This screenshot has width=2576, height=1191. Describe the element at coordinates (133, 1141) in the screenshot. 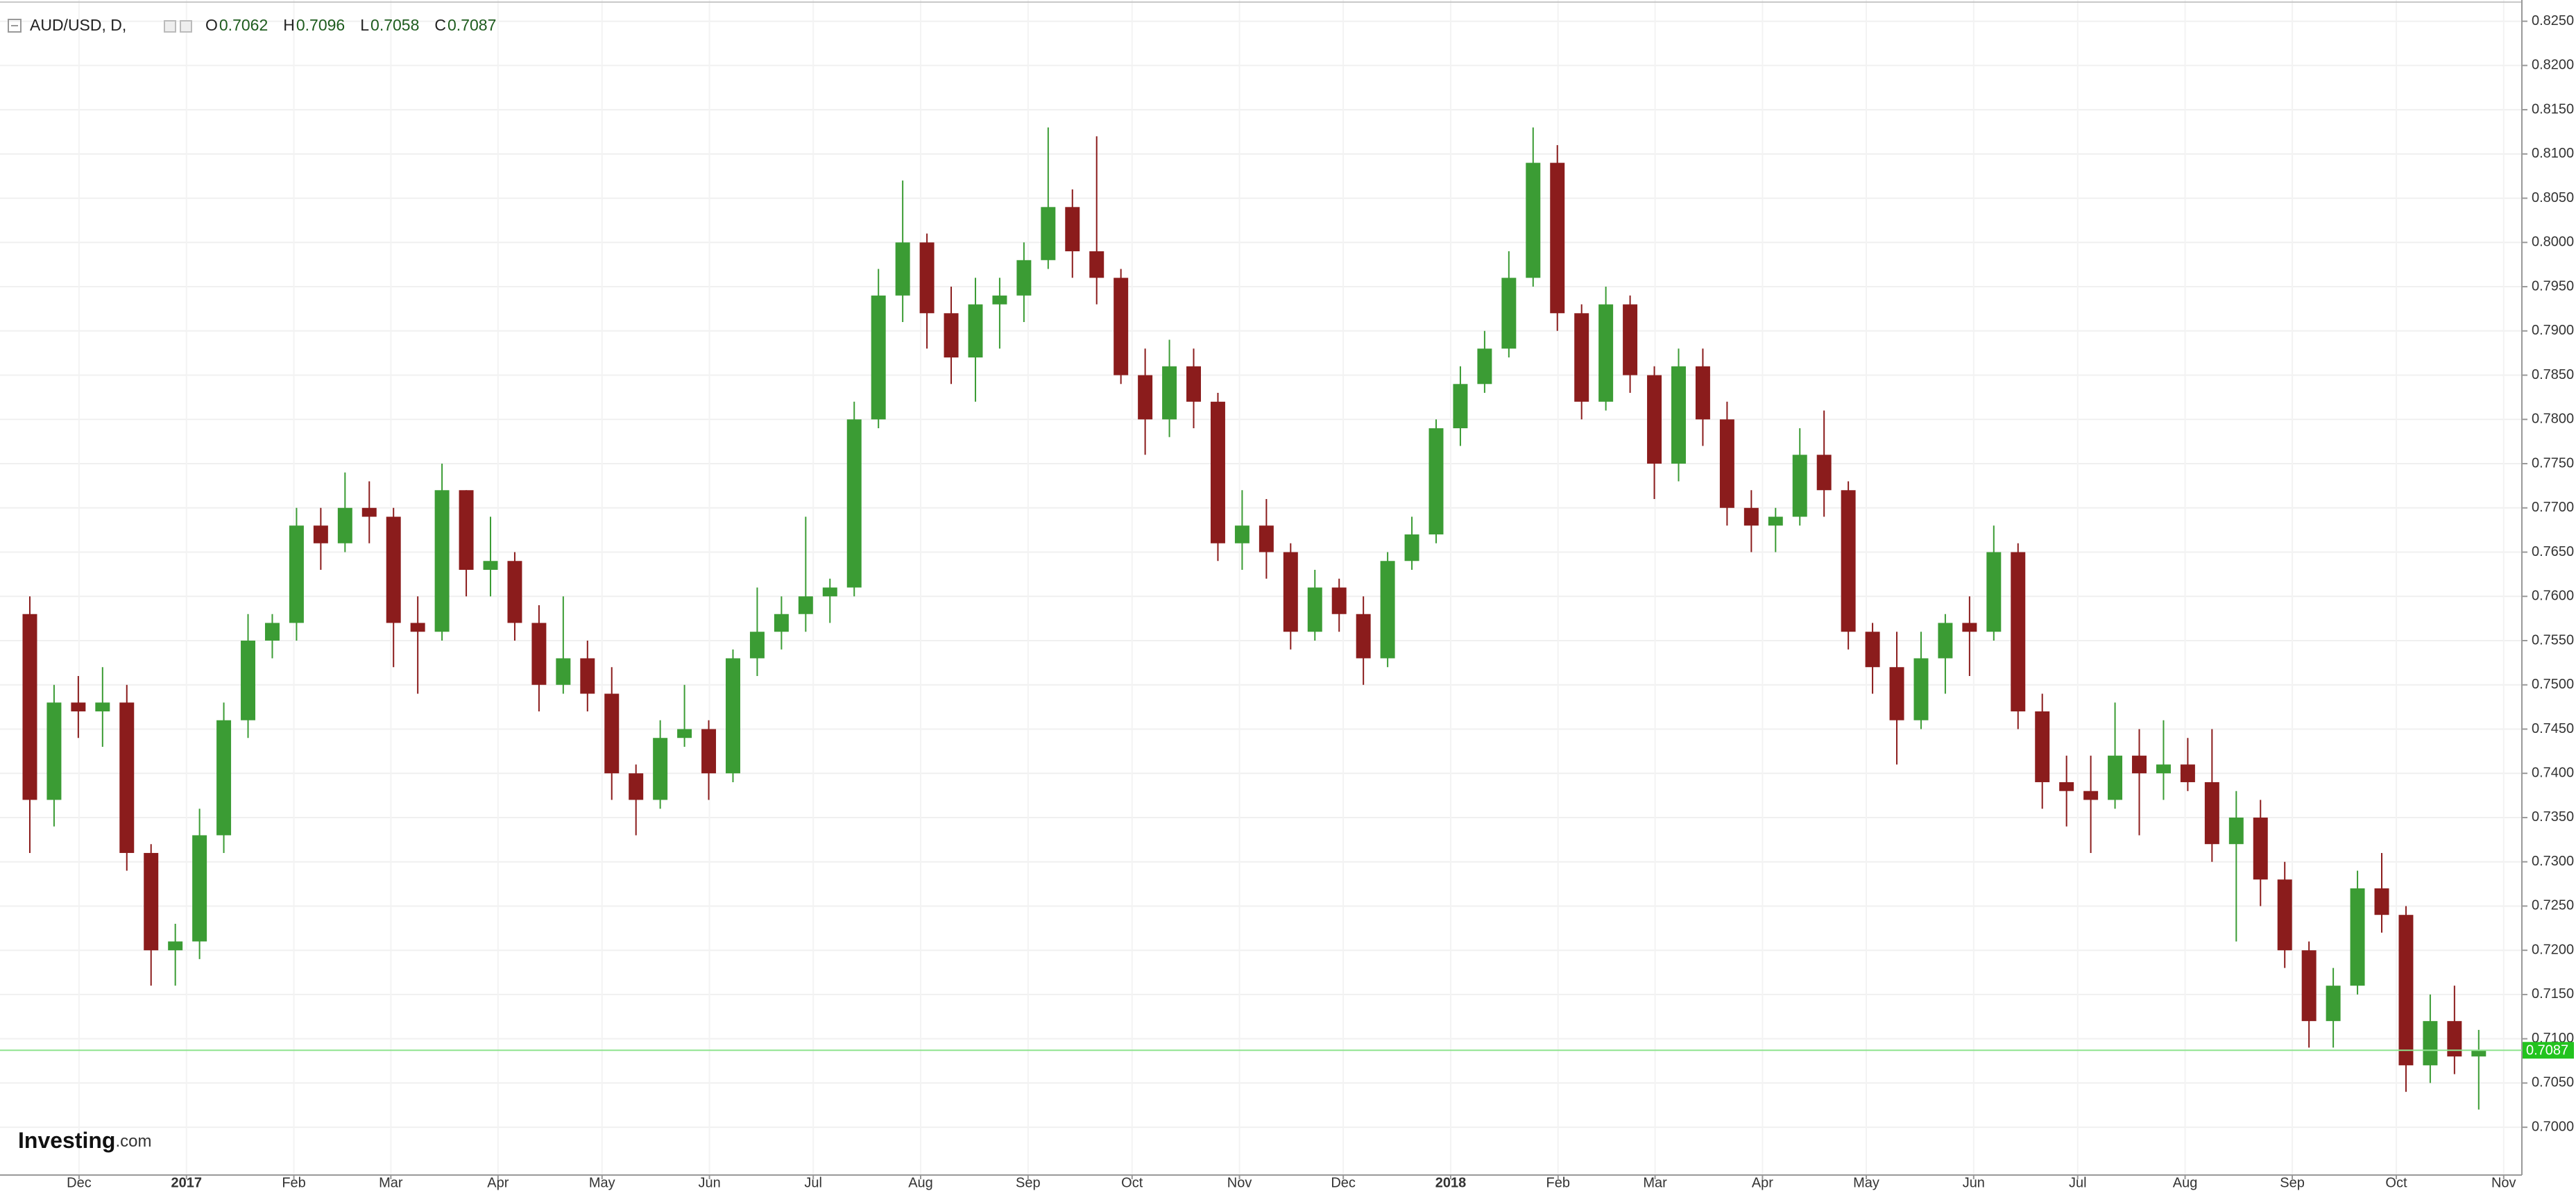

I see `logo-suffix: .com` at that location.